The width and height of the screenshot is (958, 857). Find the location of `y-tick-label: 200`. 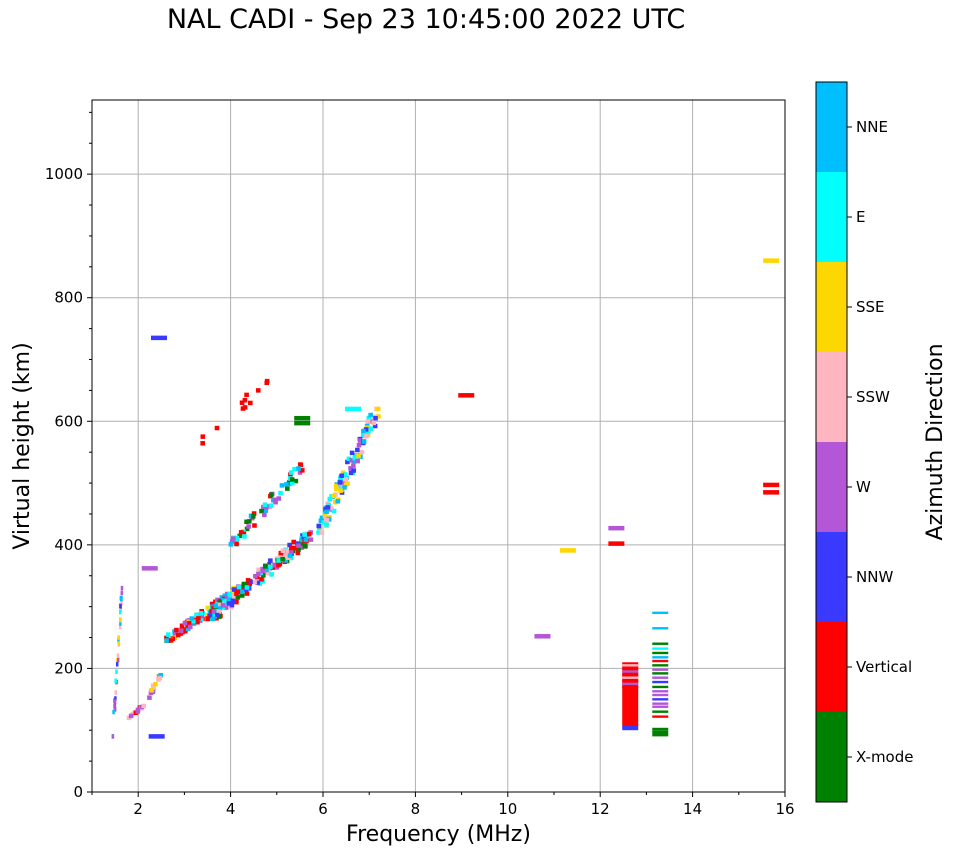

y-tick-label: 200 is located at coordinates (68, 668).